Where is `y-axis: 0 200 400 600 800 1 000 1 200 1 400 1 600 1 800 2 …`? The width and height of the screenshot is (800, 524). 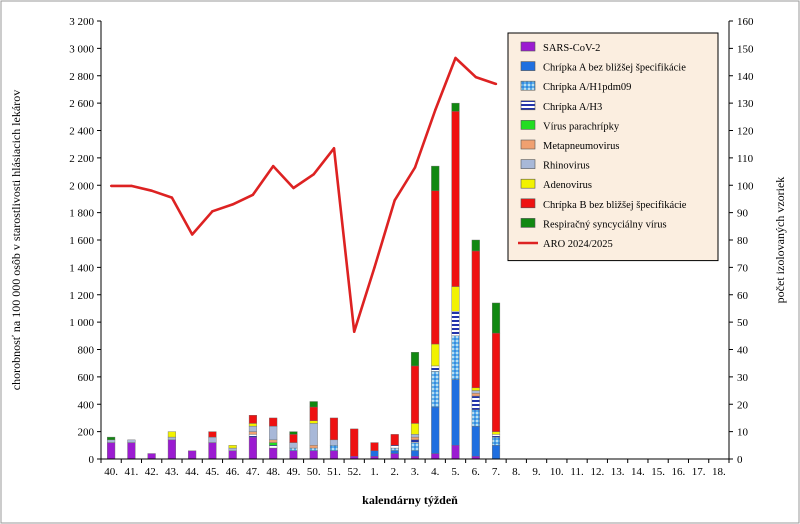
y-axis: 0 200 400 600 800 1 000 1 200 1 400 1 600 1 800 2 … is located at coordinates (85, 241).